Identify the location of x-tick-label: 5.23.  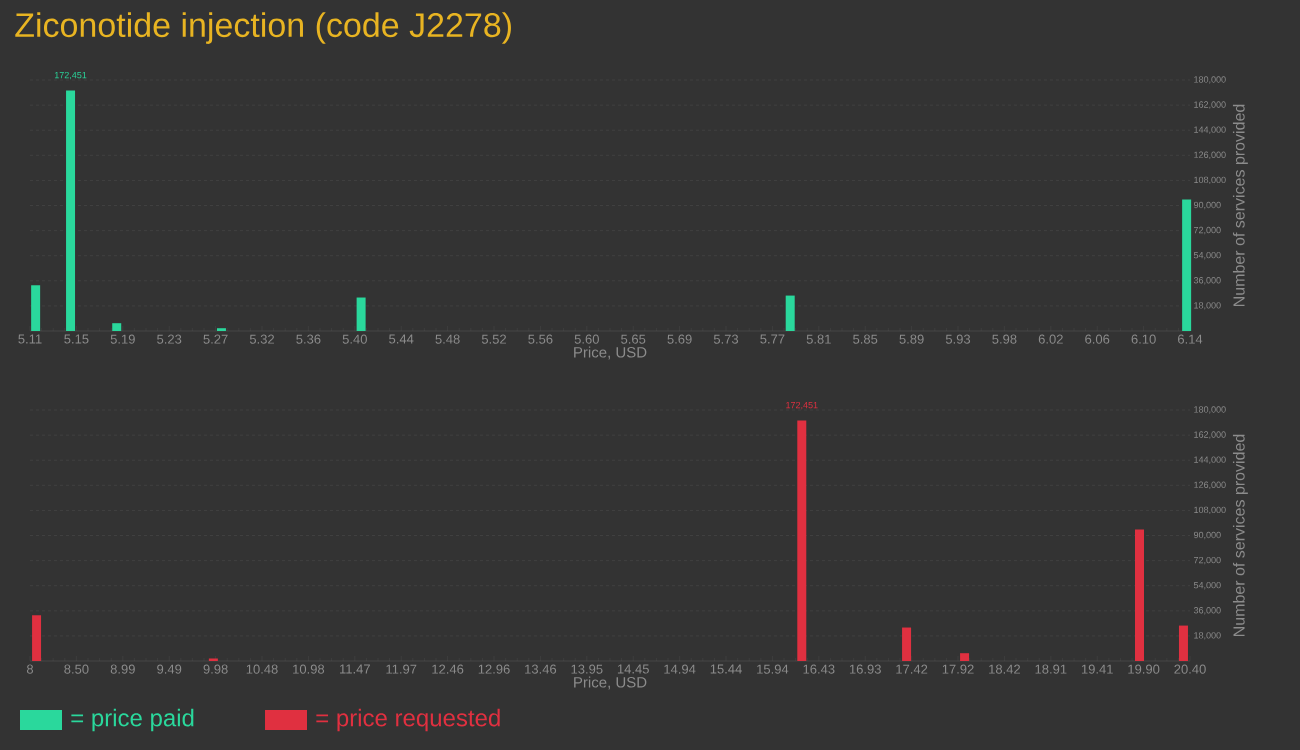
(169, 339).